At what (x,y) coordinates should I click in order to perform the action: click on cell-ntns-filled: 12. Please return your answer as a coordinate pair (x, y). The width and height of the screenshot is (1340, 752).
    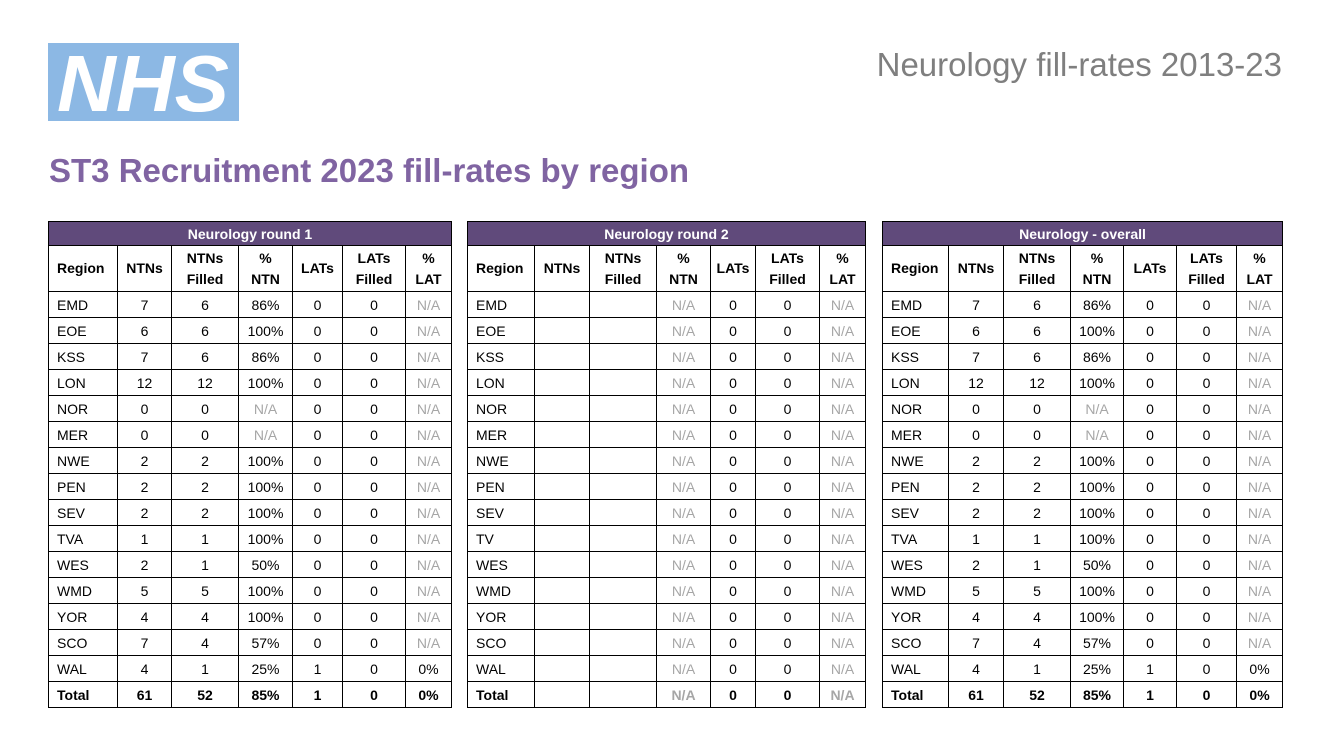
    Looking at the image, I should click on (1037, 382).